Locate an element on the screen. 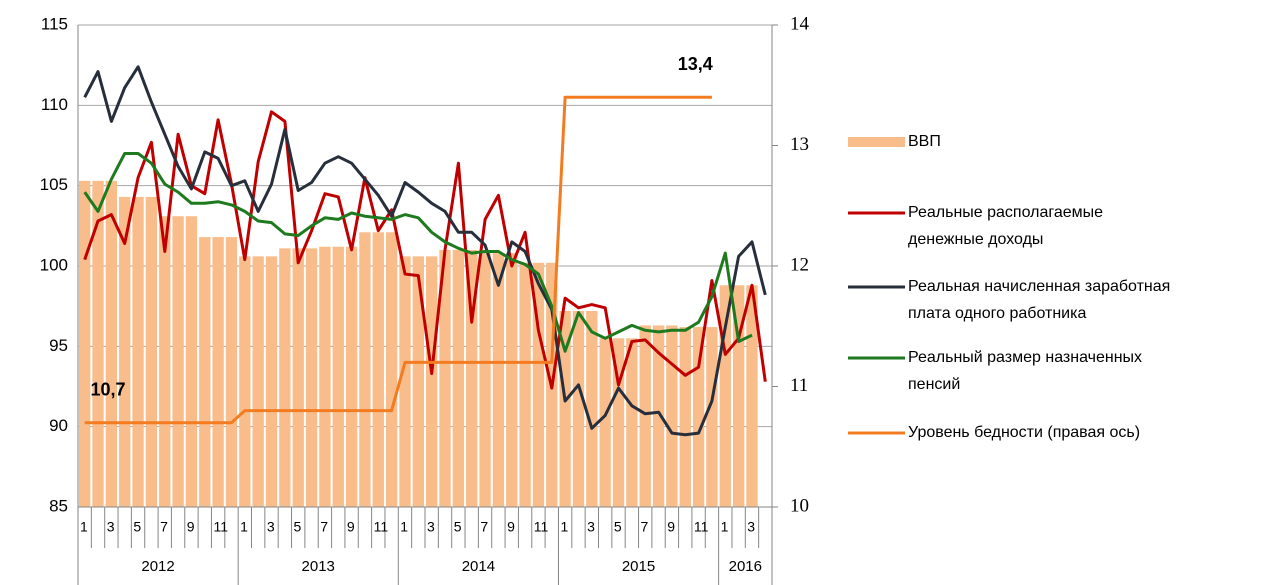  y2-tick-label: 12 is located at coordinates (799, 264).